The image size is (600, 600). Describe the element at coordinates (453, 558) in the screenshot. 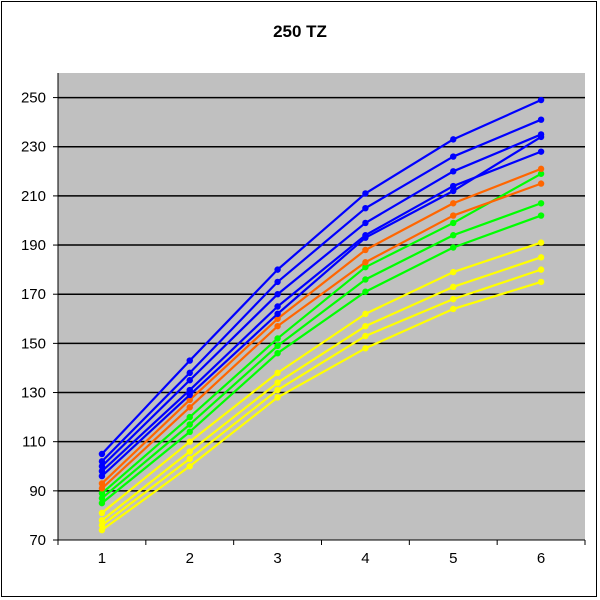

I see `x-tick-label: 5` at that location.